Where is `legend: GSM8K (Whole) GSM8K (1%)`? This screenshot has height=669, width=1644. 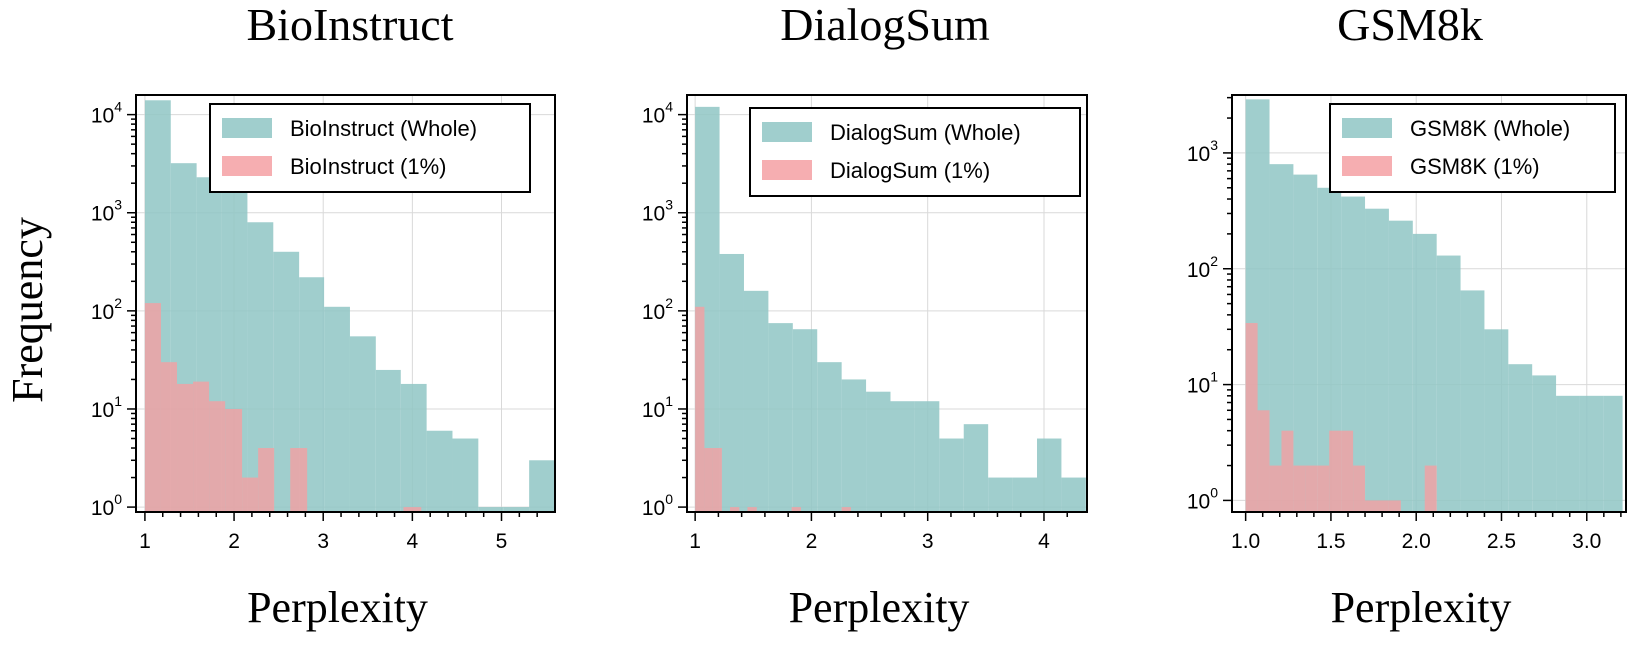
legend: GSM8K (Whole) GSM8K (1%) is located at coordinates (1472, 148).